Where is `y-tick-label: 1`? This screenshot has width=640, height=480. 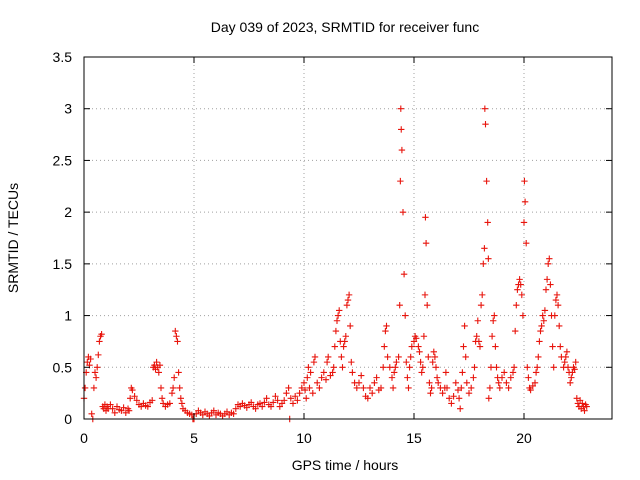 y-tick-label: 1 is located at coordinates (68, 316).